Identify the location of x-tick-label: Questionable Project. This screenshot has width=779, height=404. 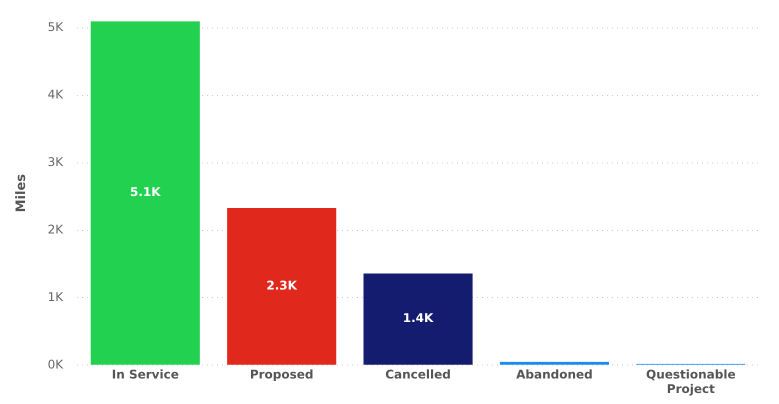
(691, 382).